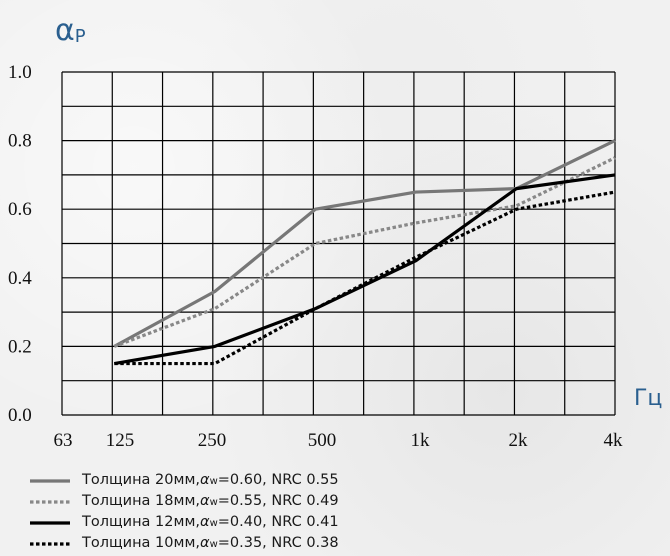  Describe the element at coordinates (421, 440) in the screenshot. I see `x-tick-label: 1k` at that location.